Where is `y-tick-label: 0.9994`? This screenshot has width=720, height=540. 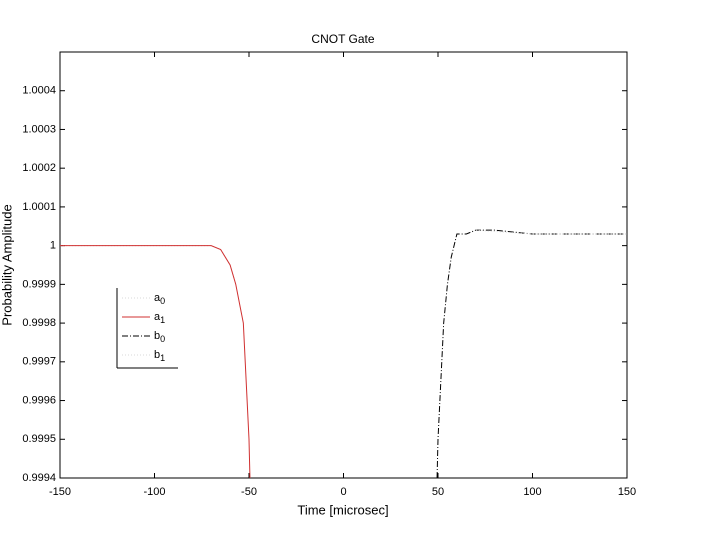 y-tick-label: 0.9994 is located at coordinates (39, 478).